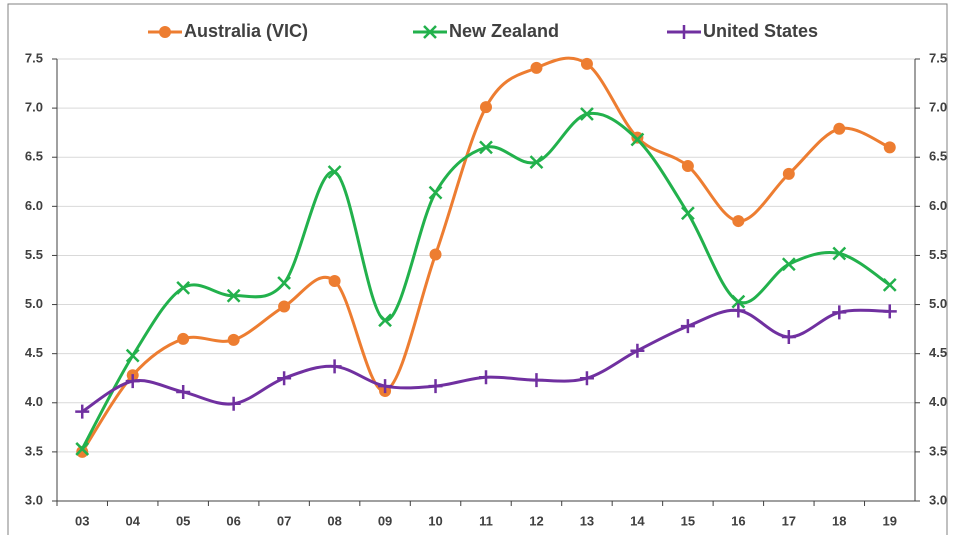  What do you see at coordinates (637, 520) in the screenshot?
I see `x-tick-label: 14` at bounding box center [637, 520].